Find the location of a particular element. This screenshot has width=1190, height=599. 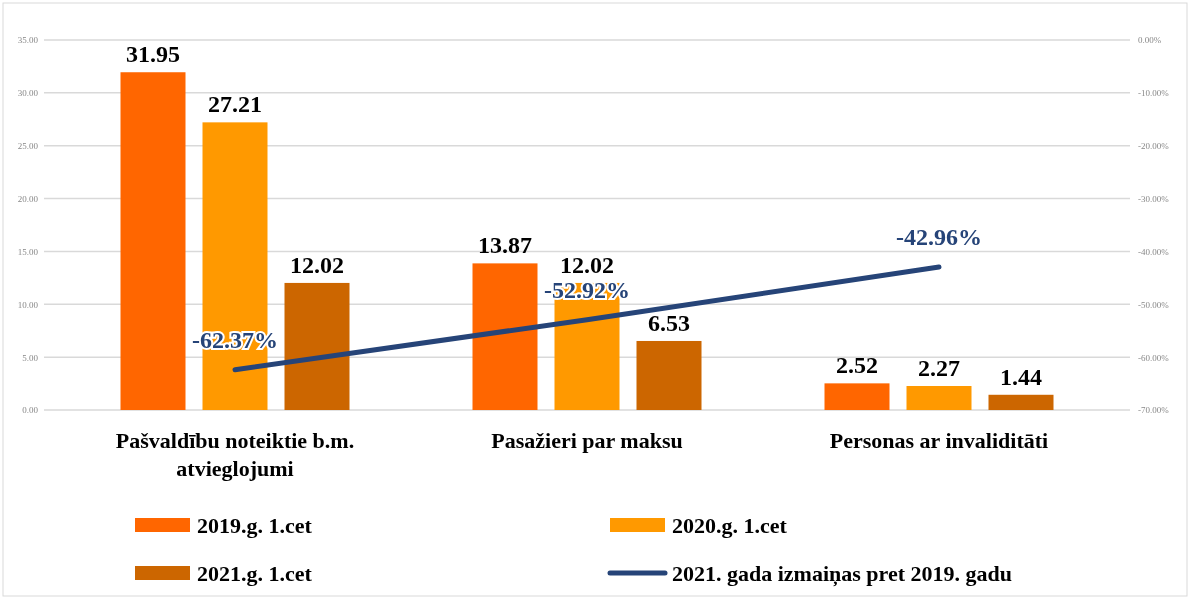

y2-tick-label: -10.00% is located at coordinates (1154, 93).